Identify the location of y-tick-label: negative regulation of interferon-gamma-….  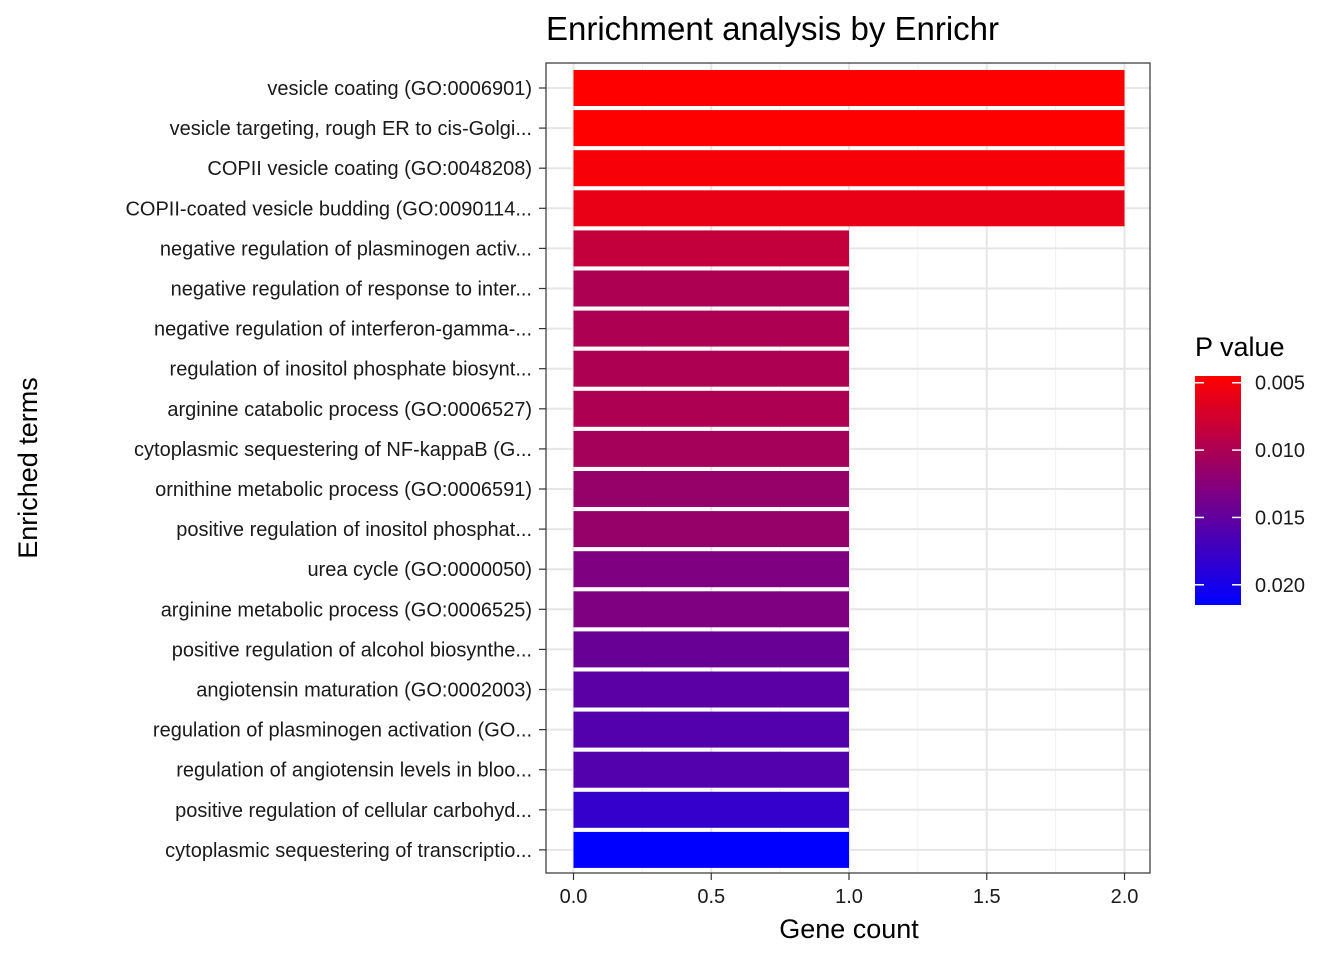
(343, 330).